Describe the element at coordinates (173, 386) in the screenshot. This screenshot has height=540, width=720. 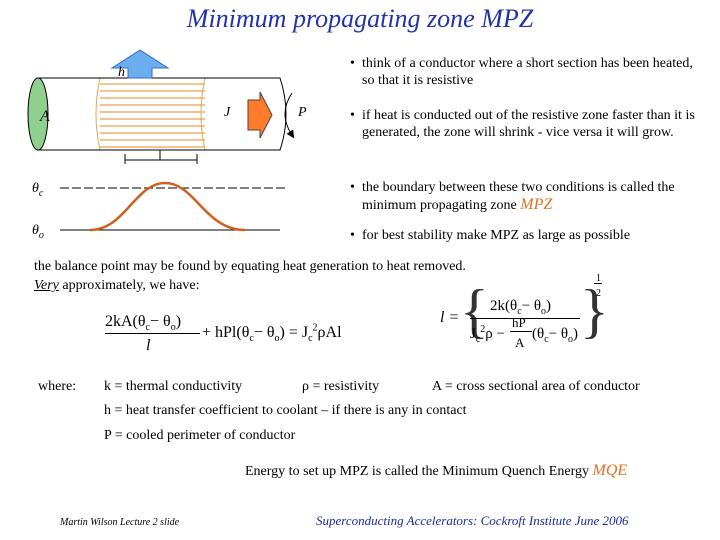
I see `text: k = thermal conductivity` at that location.